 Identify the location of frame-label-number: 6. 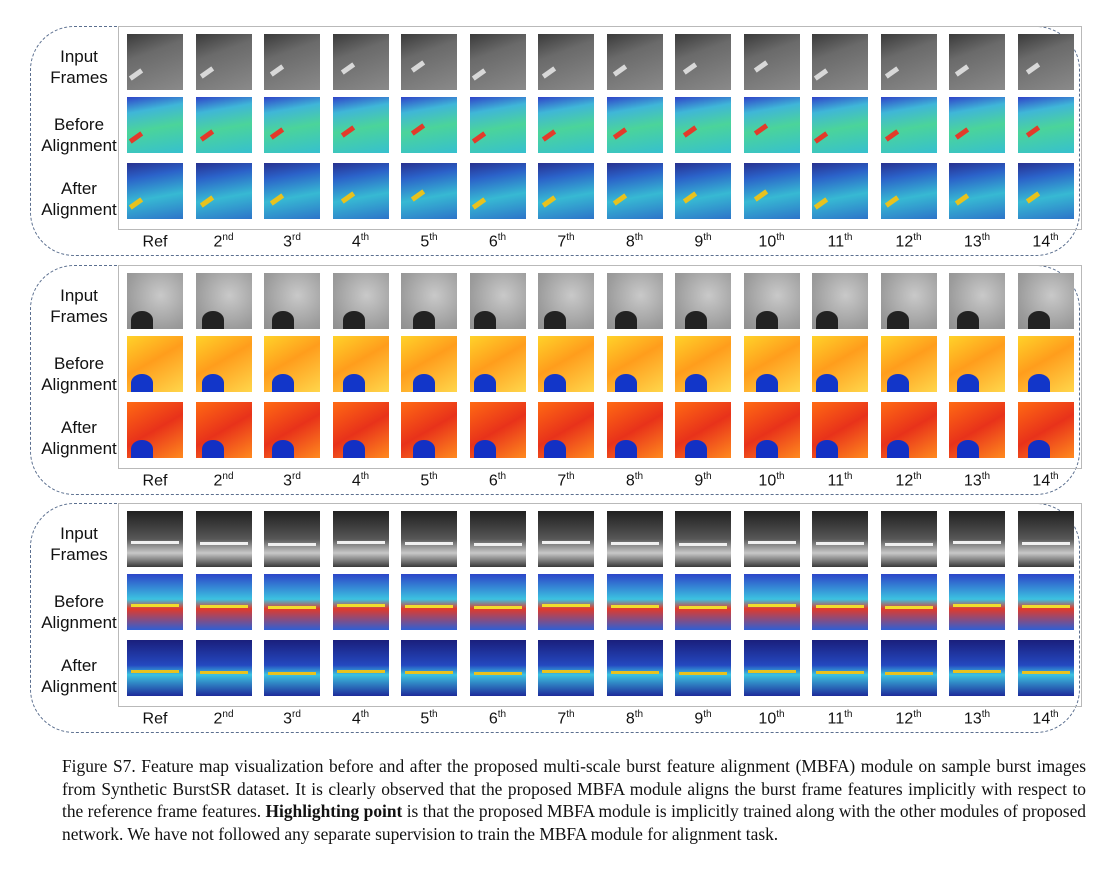
(493, 719).